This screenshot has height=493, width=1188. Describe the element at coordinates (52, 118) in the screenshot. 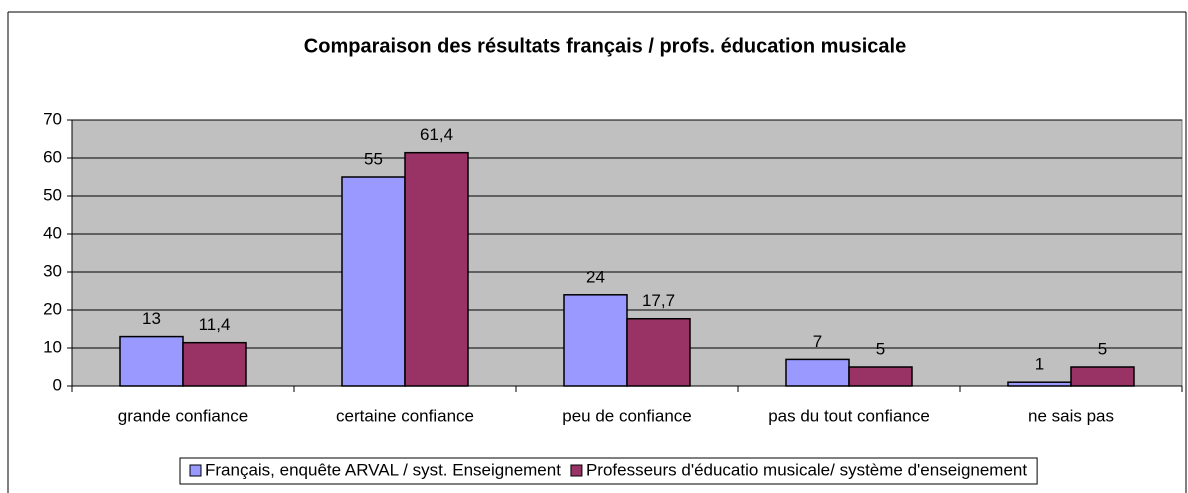

I see `y-tick-label: 70` at that location.